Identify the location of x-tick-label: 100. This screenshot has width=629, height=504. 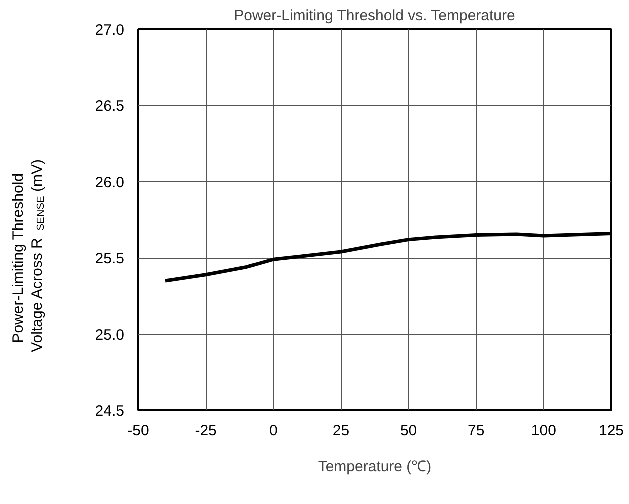
(543, 431).